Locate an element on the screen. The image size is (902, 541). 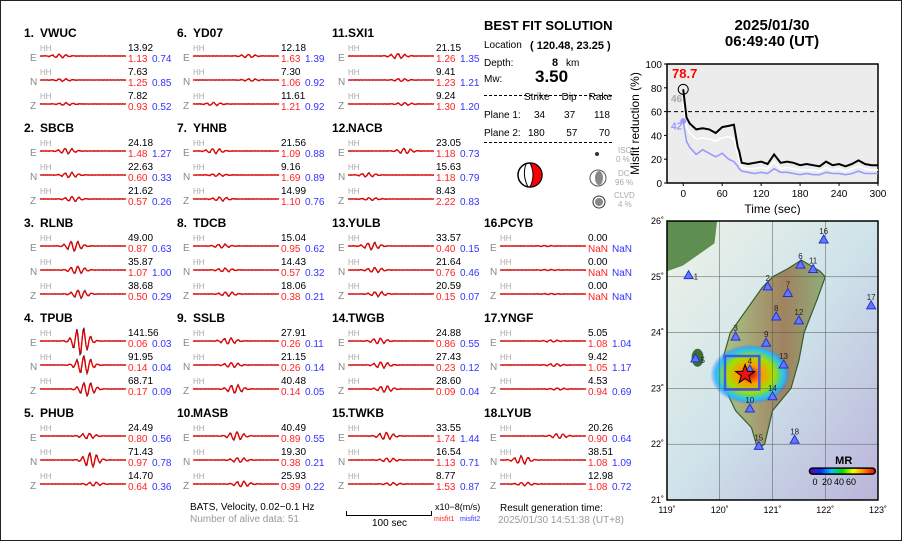
max-amplitude: 25.93 is located at coordinates (294, 476).